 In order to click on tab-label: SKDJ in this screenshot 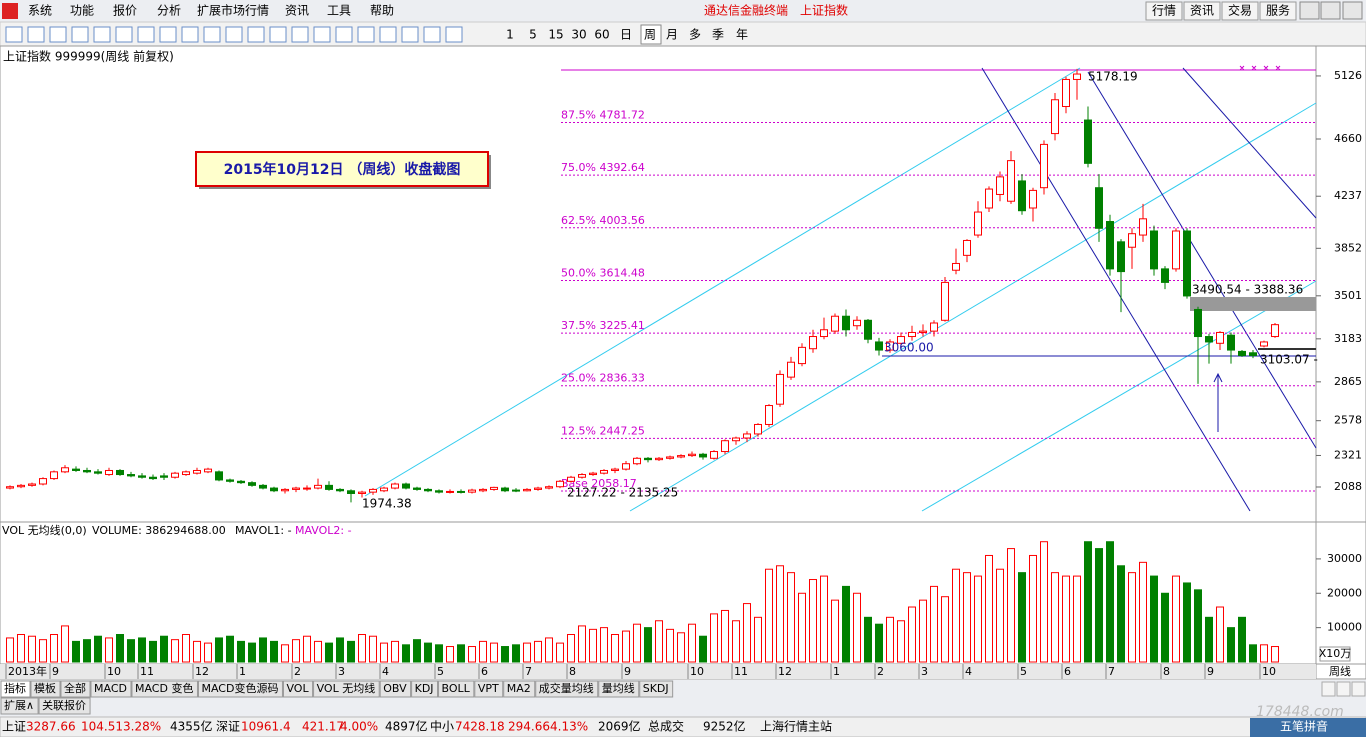, I will do `click(656, 688)`.